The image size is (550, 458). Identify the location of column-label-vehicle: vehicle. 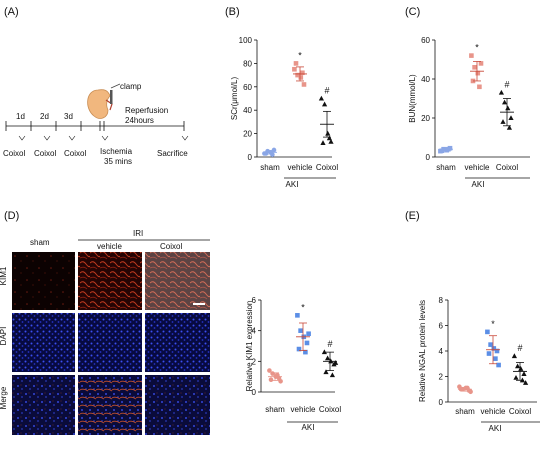
(109, 246).